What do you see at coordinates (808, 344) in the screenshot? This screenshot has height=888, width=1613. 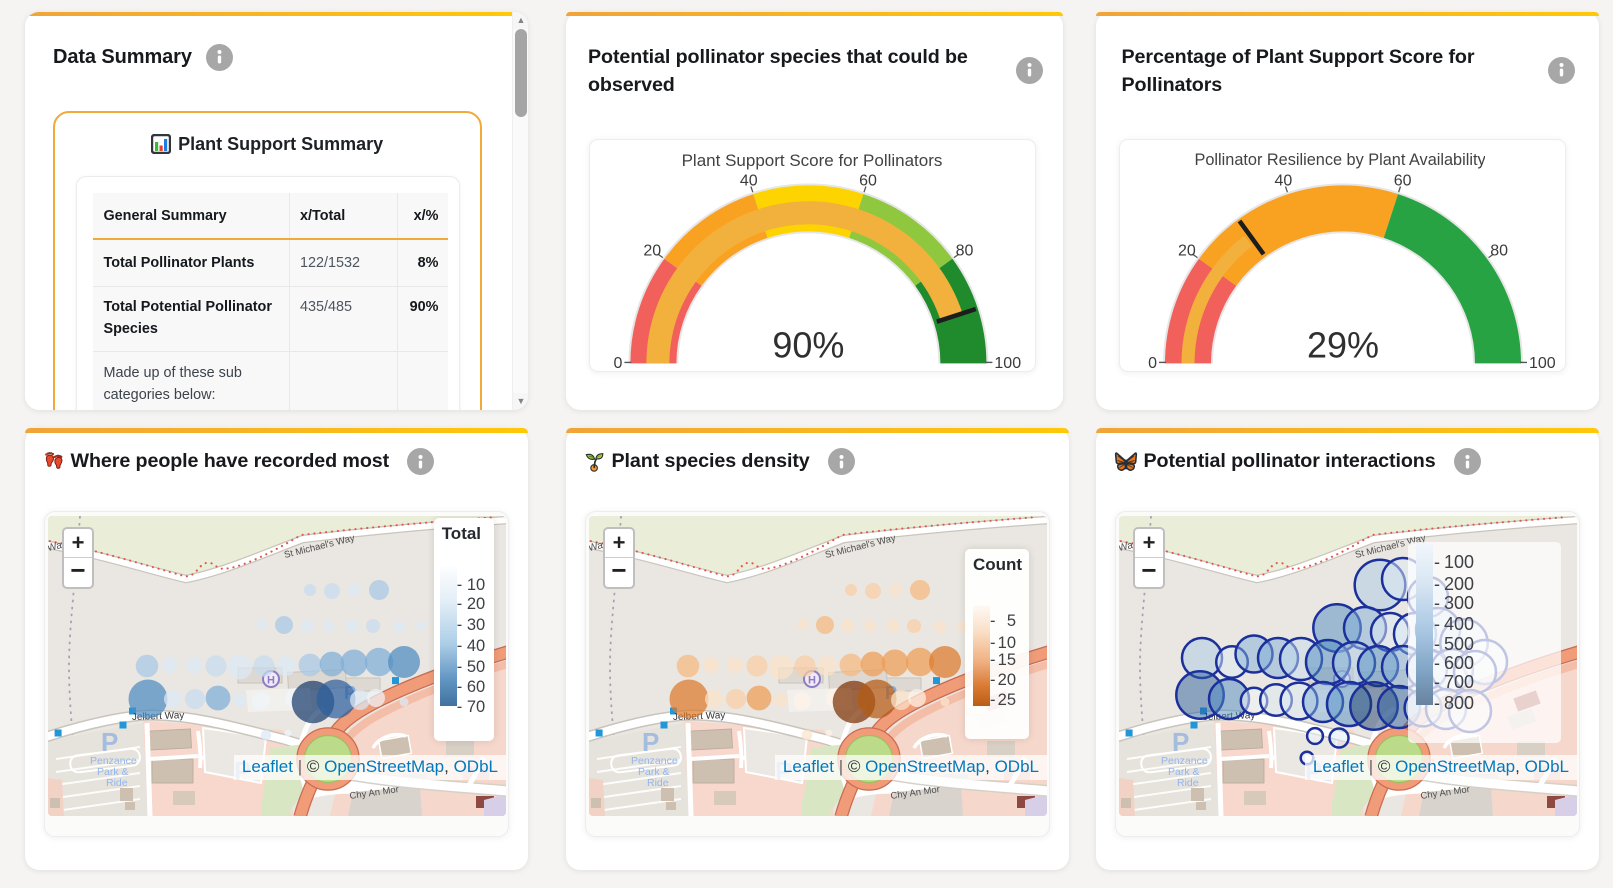 I see `svg-text: 90%` at bounding box center [808, 344].